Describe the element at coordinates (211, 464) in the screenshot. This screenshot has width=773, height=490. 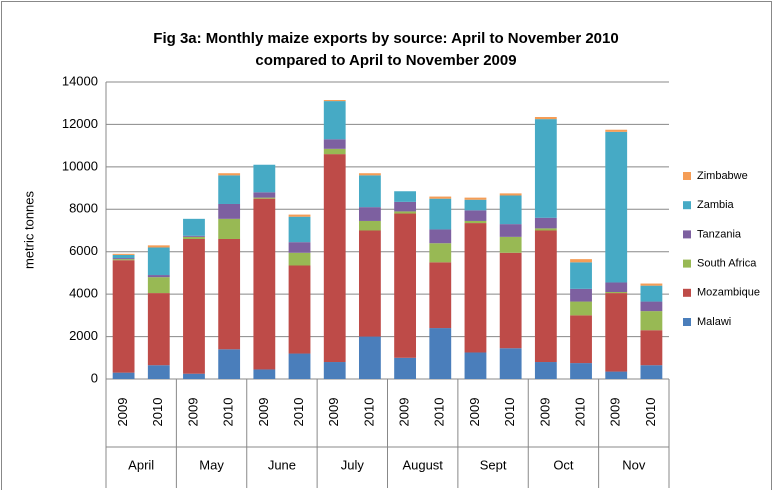
I see `group-label: May` at that location.